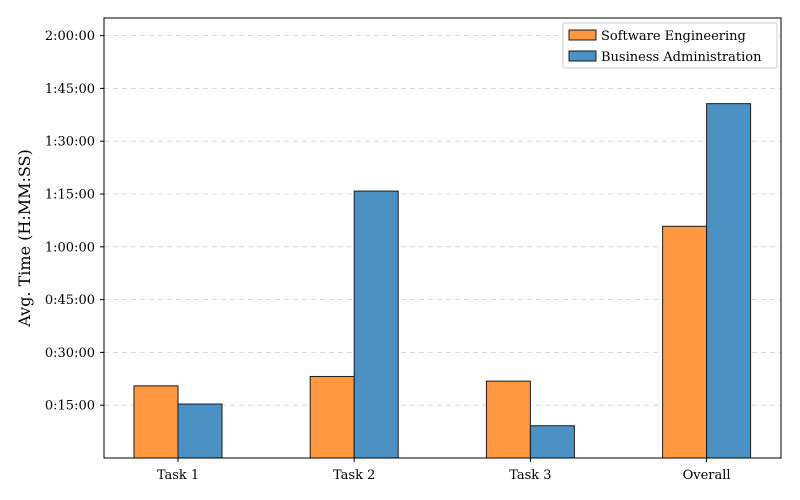  Describe the element at coordinates (354, 475) in the screenshot. I see `x-tick-label: Task 2` at that location.